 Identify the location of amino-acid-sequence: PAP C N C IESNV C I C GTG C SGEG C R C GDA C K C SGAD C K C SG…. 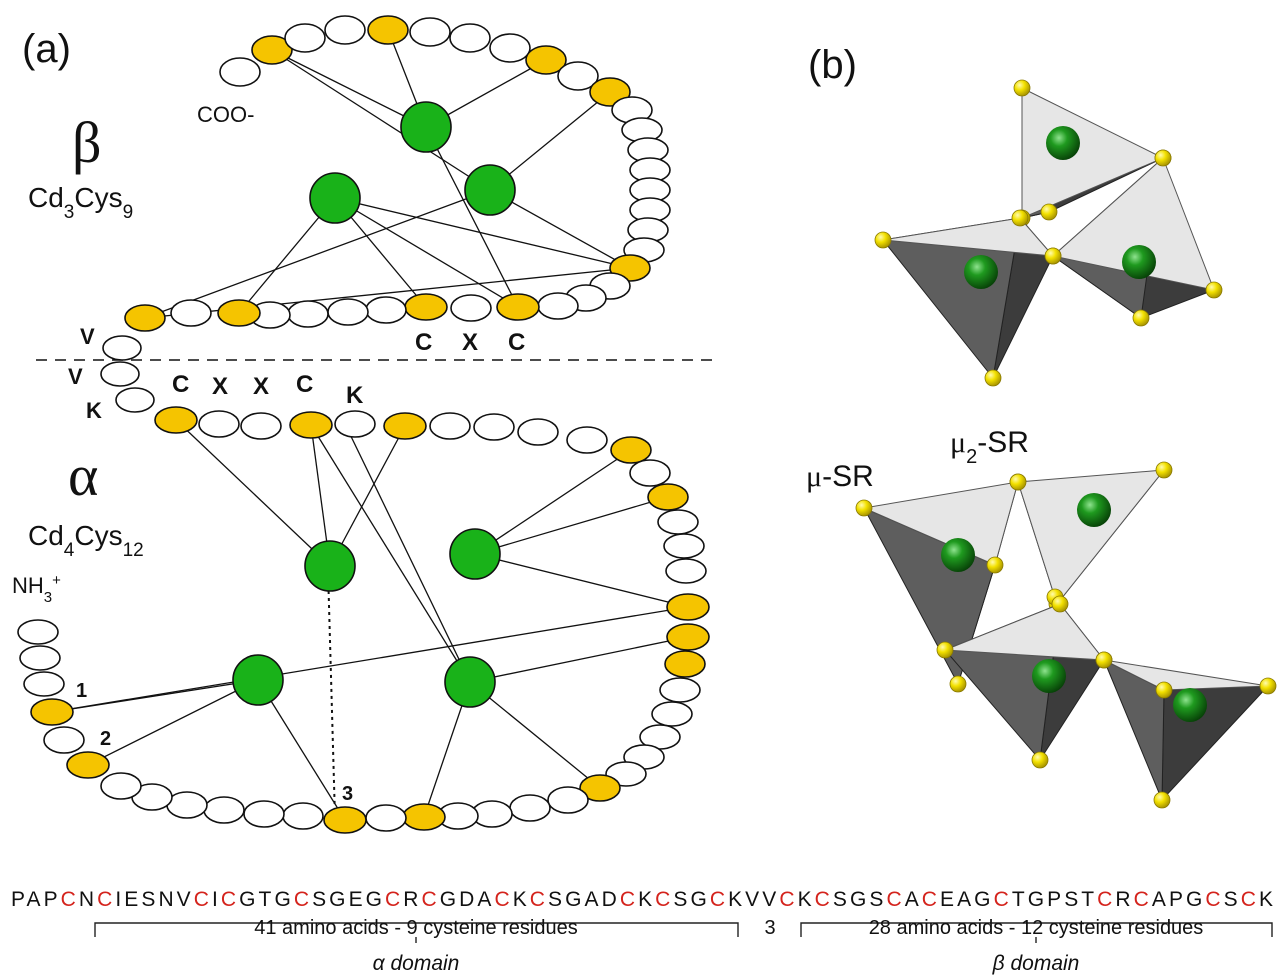
(642, 899).